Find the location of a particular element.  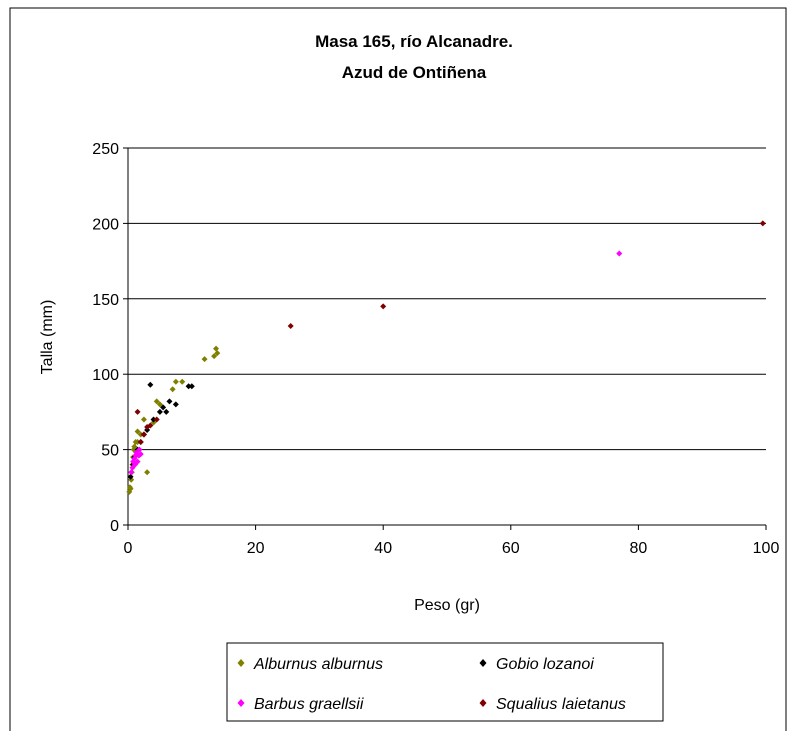

y-tick-label-100: 100 is located at coordinates (105, 375).